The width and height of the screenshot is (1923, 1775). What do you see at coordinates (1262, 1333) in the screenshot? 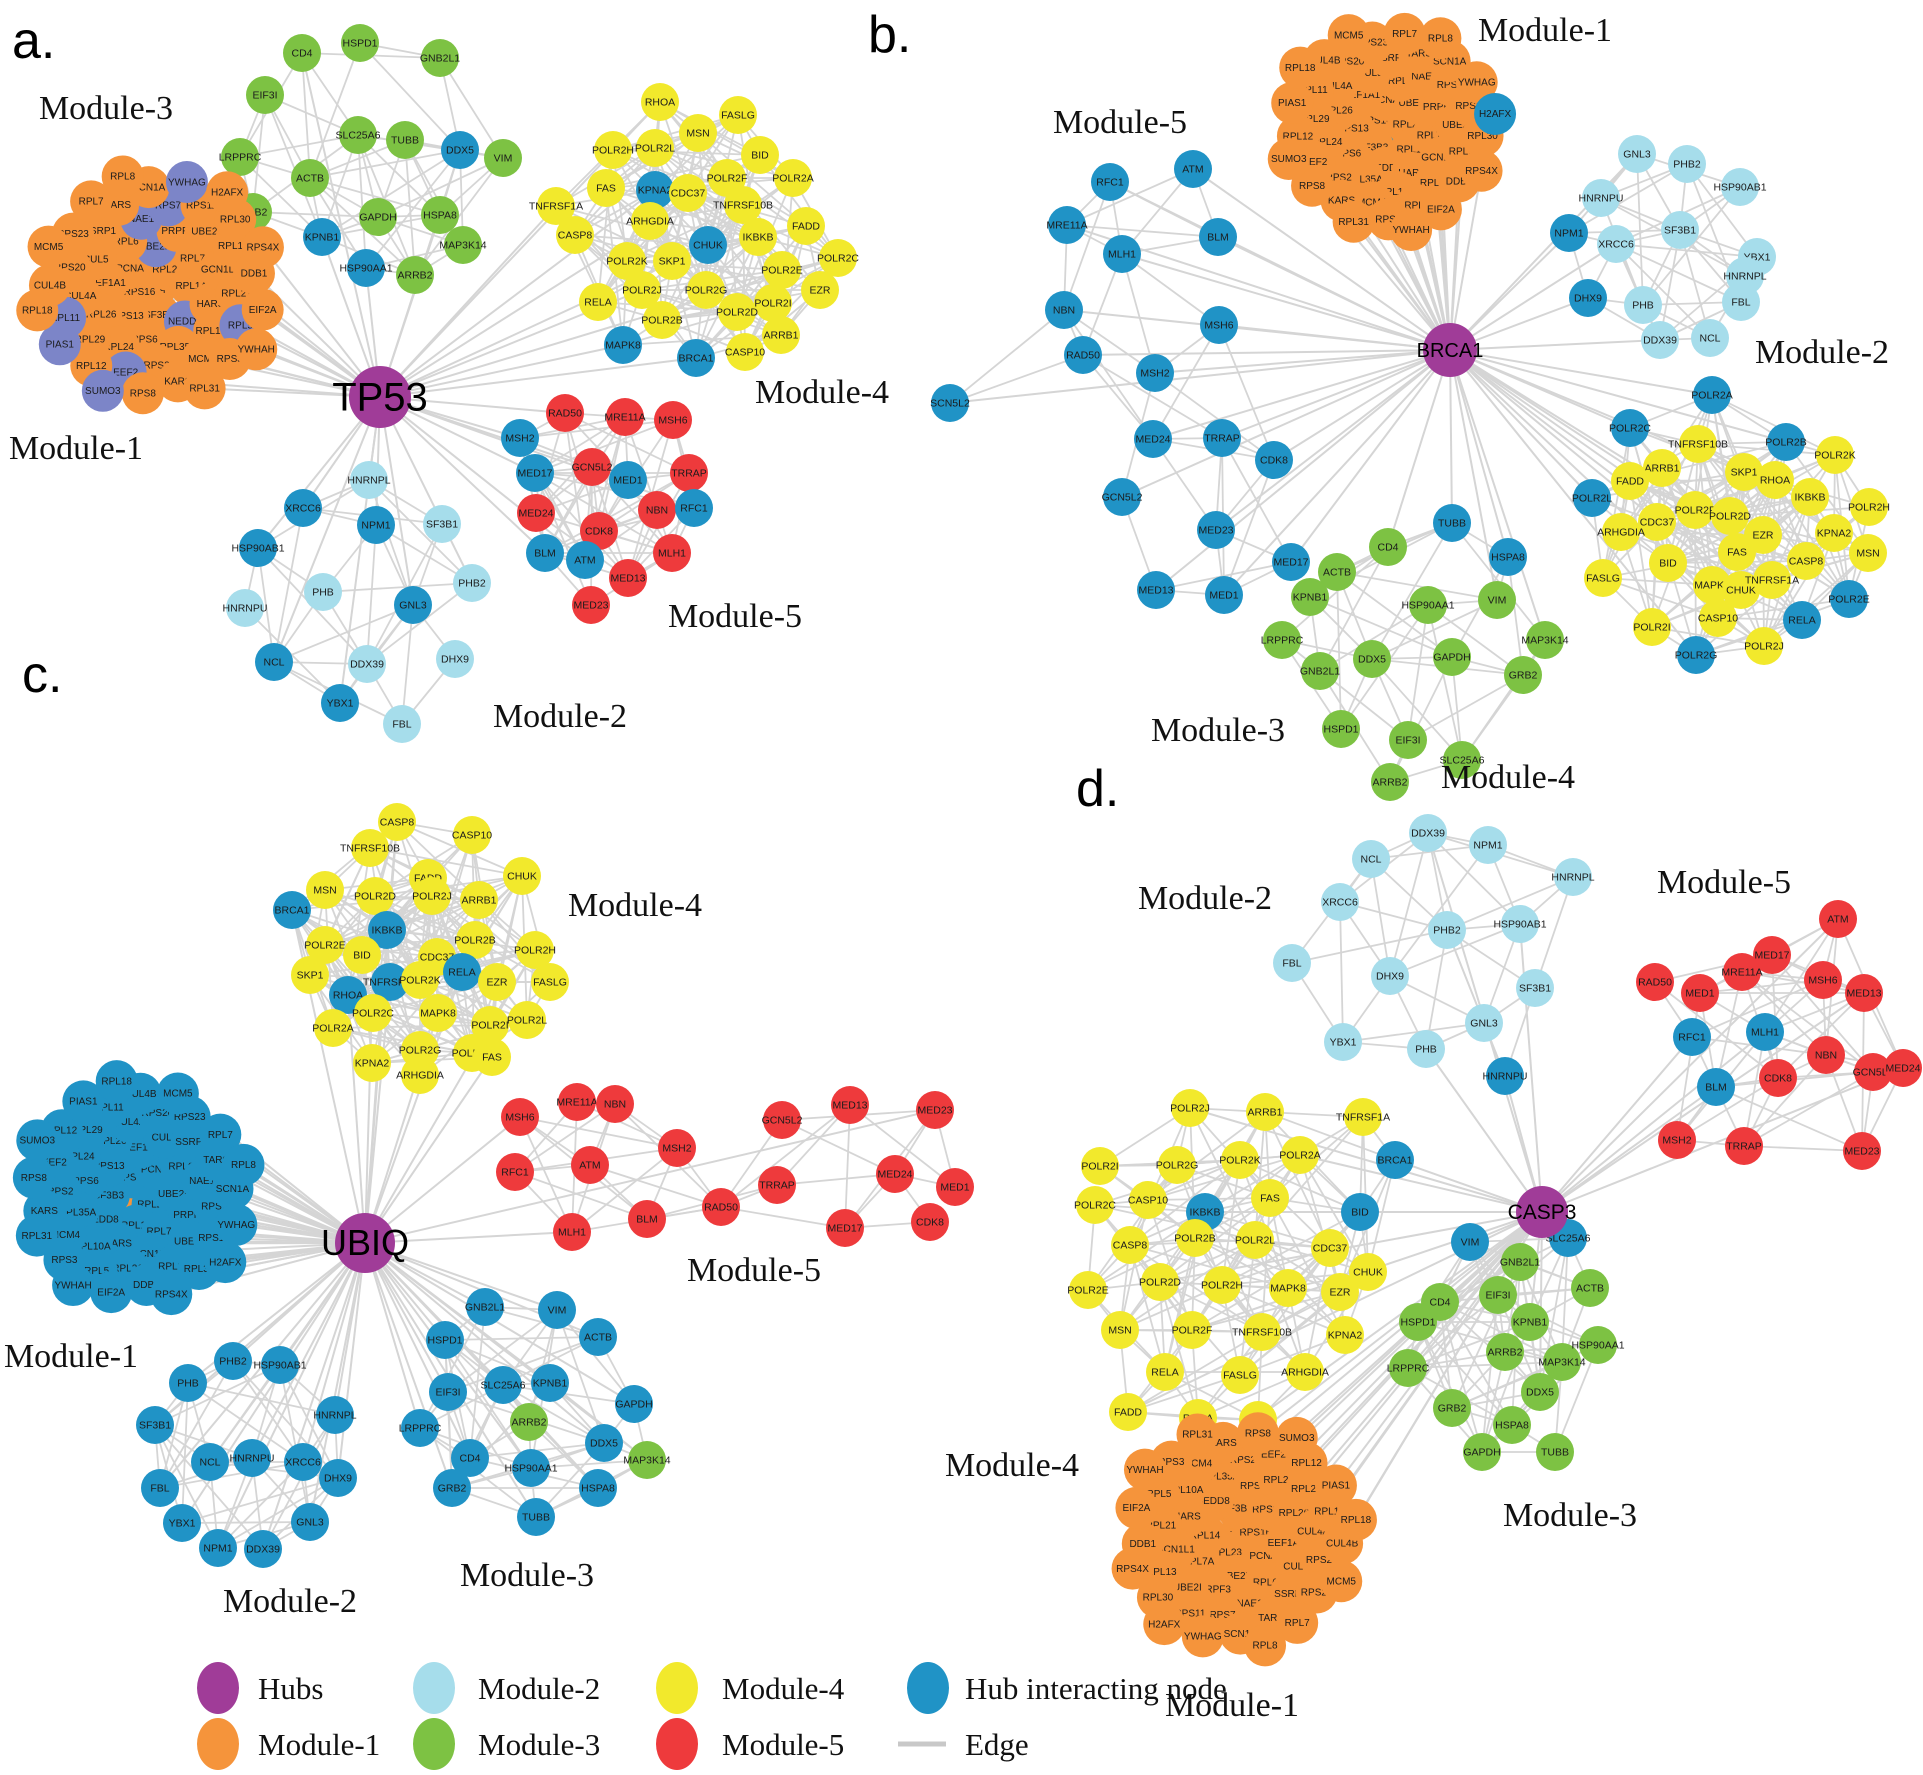
I see `node-label-TNFRSF10B: TNFRSF10B` at bounding box center [1262, 1333].